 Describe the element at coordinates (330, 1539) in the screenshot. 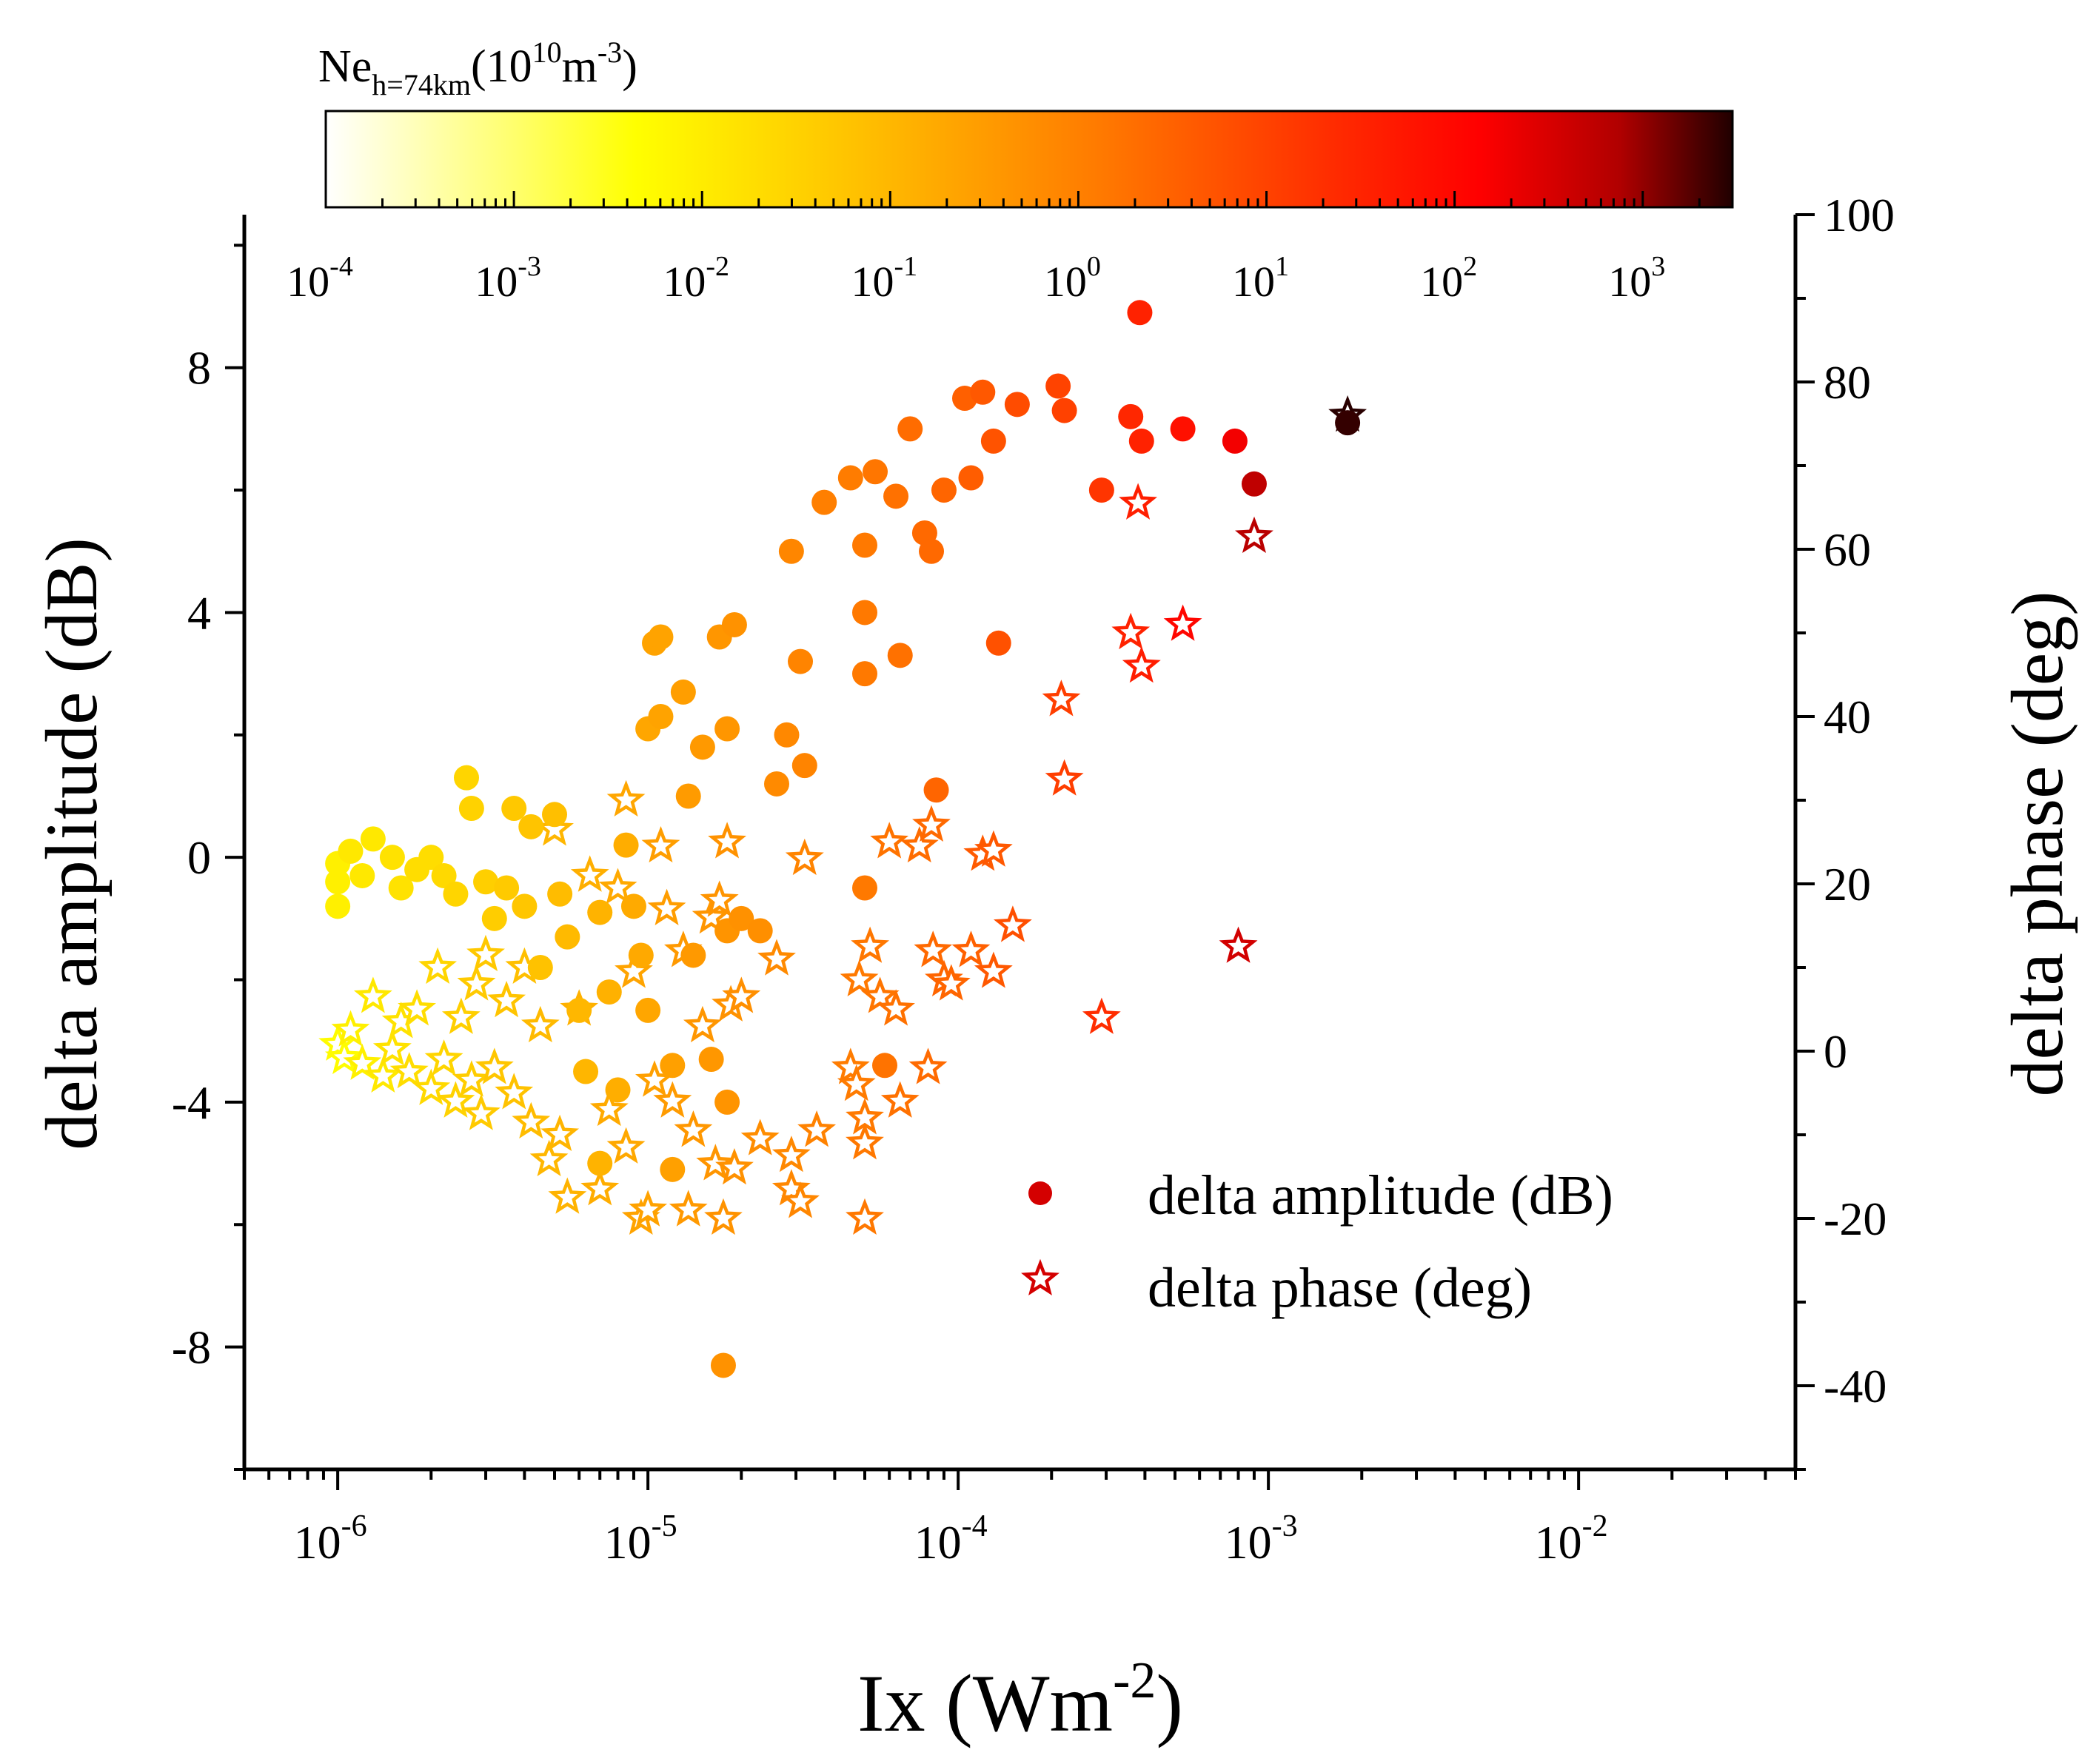

I see `x-tick-label: 10⁻⁶` at that location.